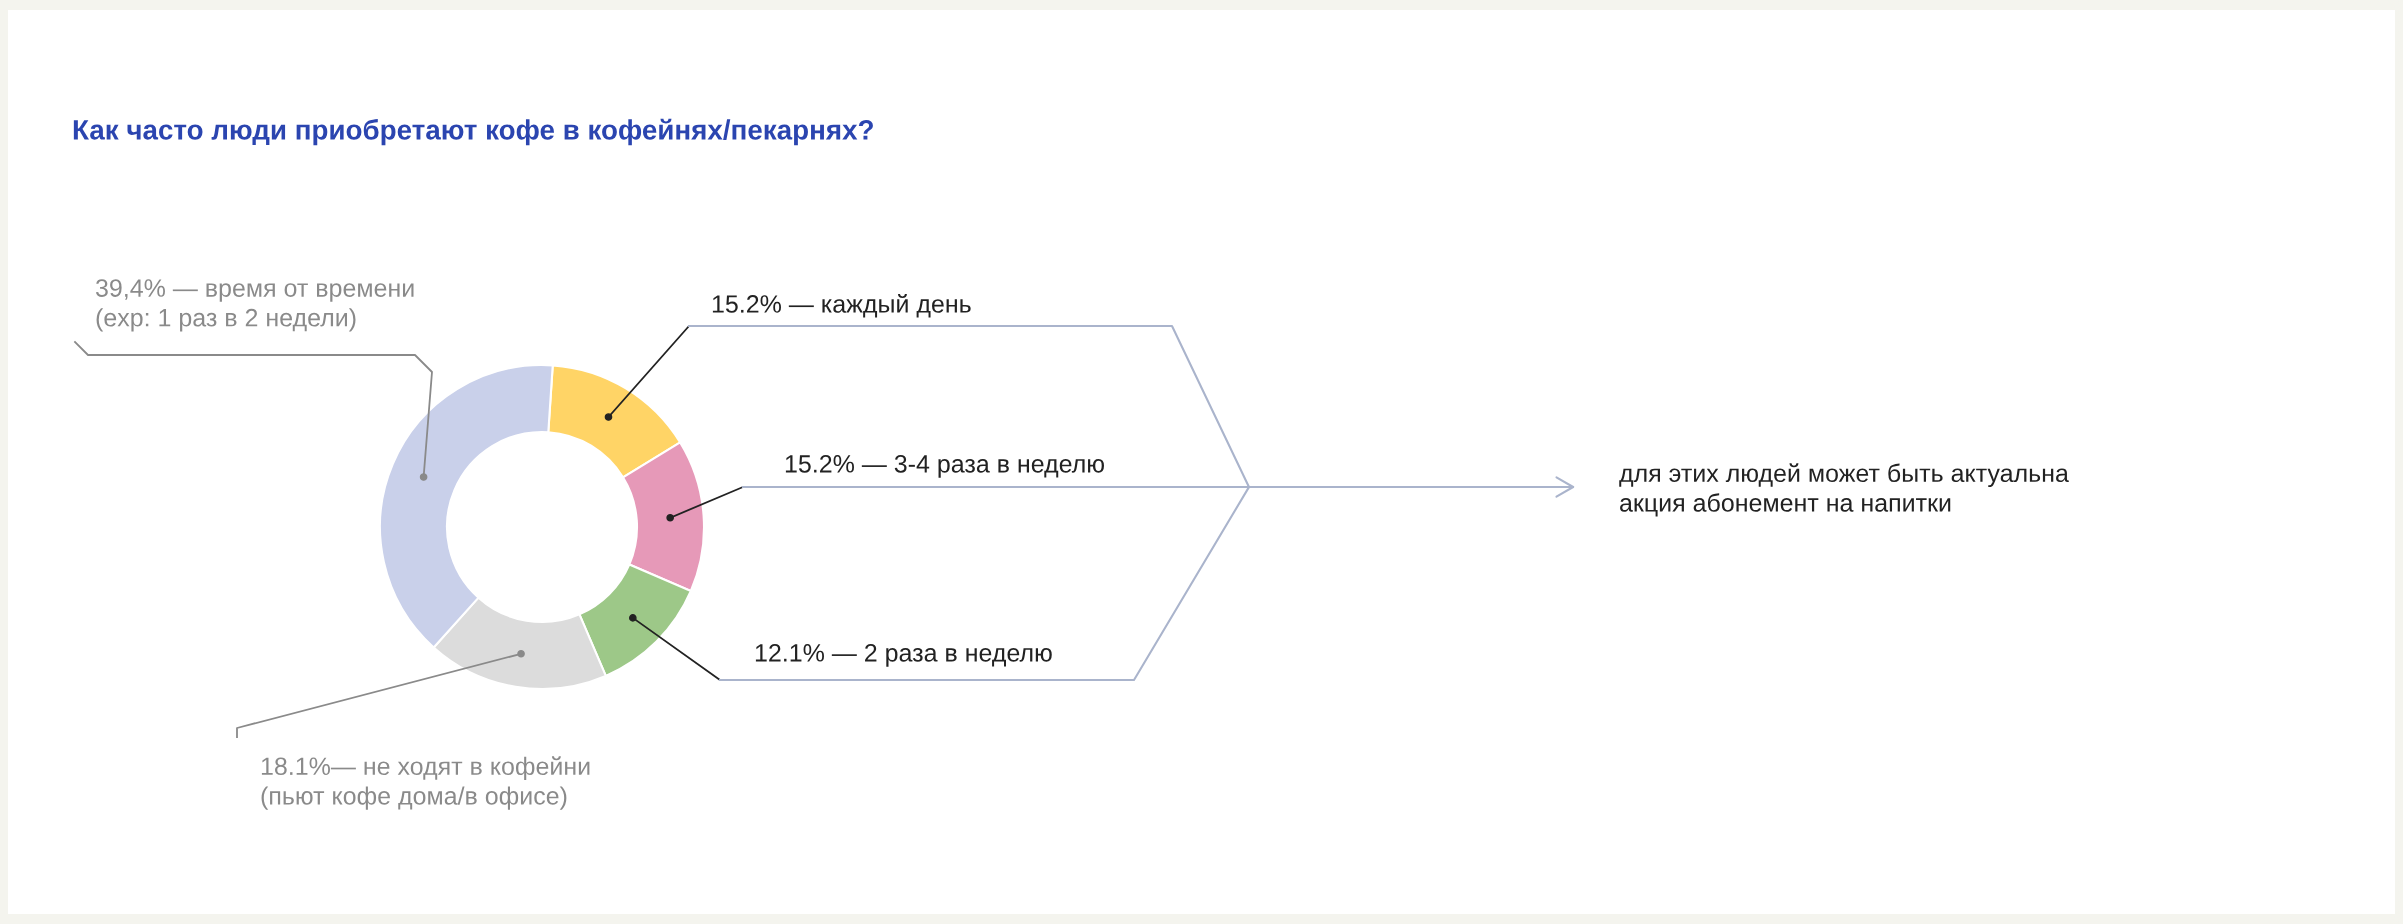  I want to click on slice-label: 18.1%— не ходят в кофейни (пьют кофе дома/в офисе), so click(425, 783).